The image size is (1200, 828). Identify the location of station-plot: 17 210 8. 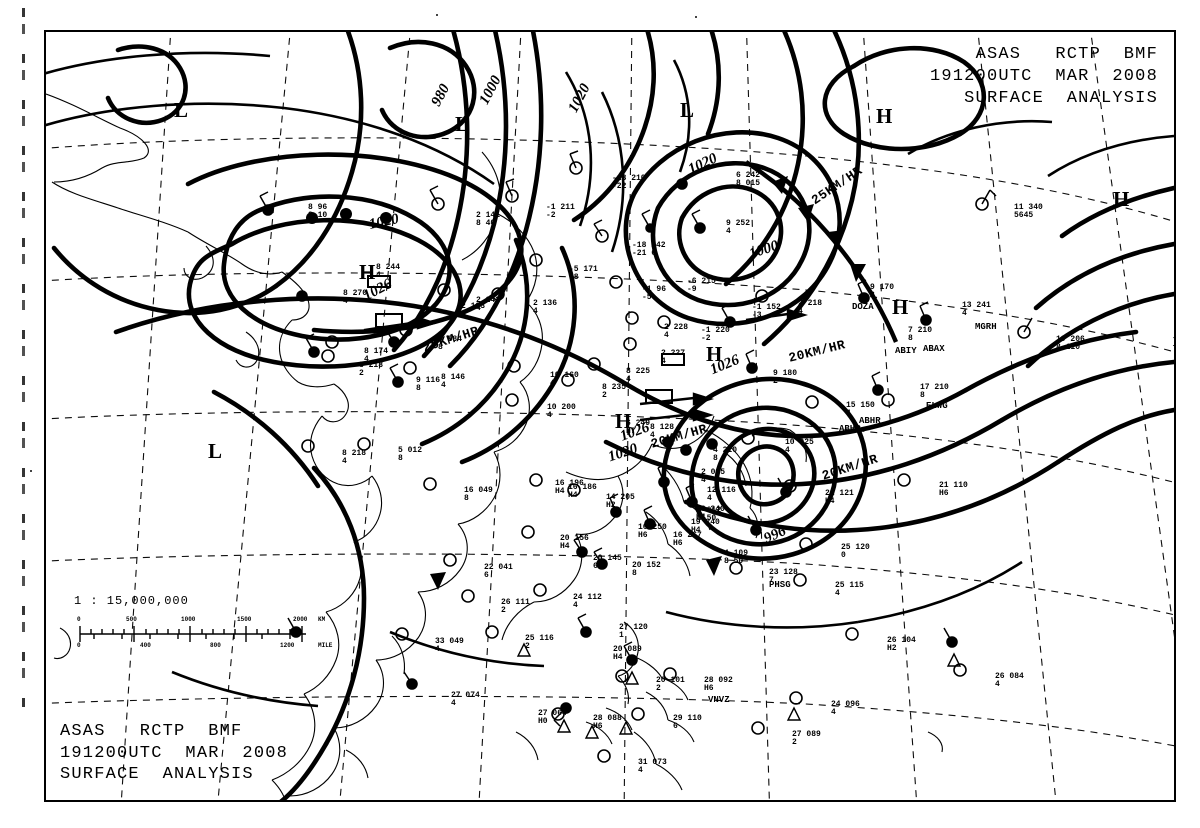
(934, 392).